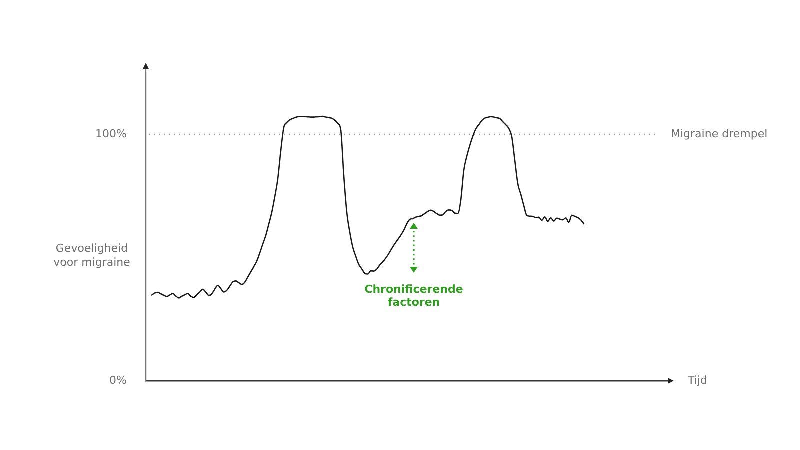 The height and width of the screenshot is (450, 800). I want to click on y-tick-label: 100%, so click(111, 133).